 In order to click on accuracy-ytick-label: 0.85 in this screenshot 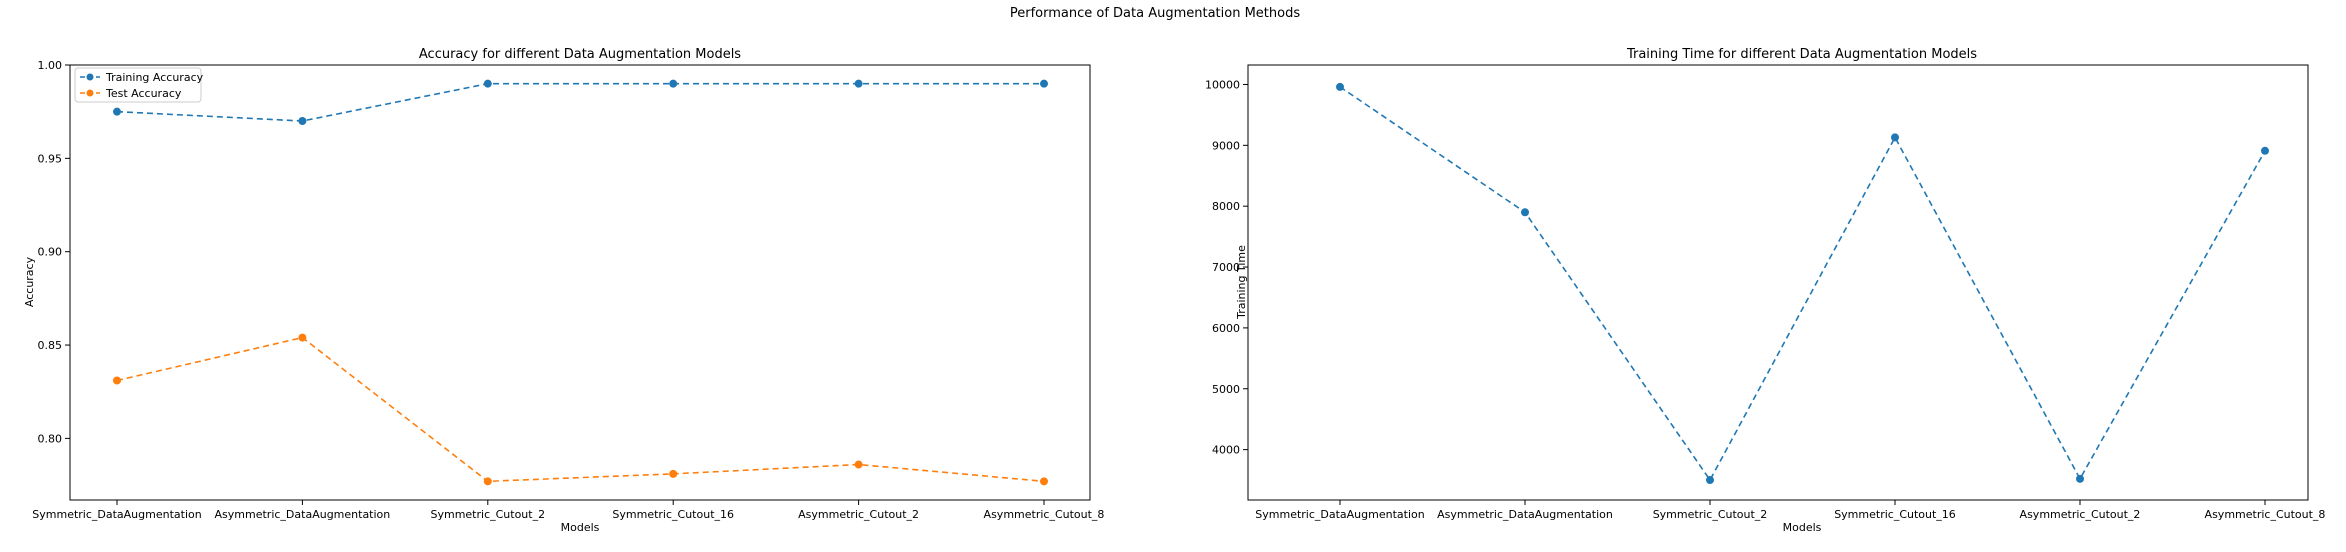, I will do `click(50, 345)`.